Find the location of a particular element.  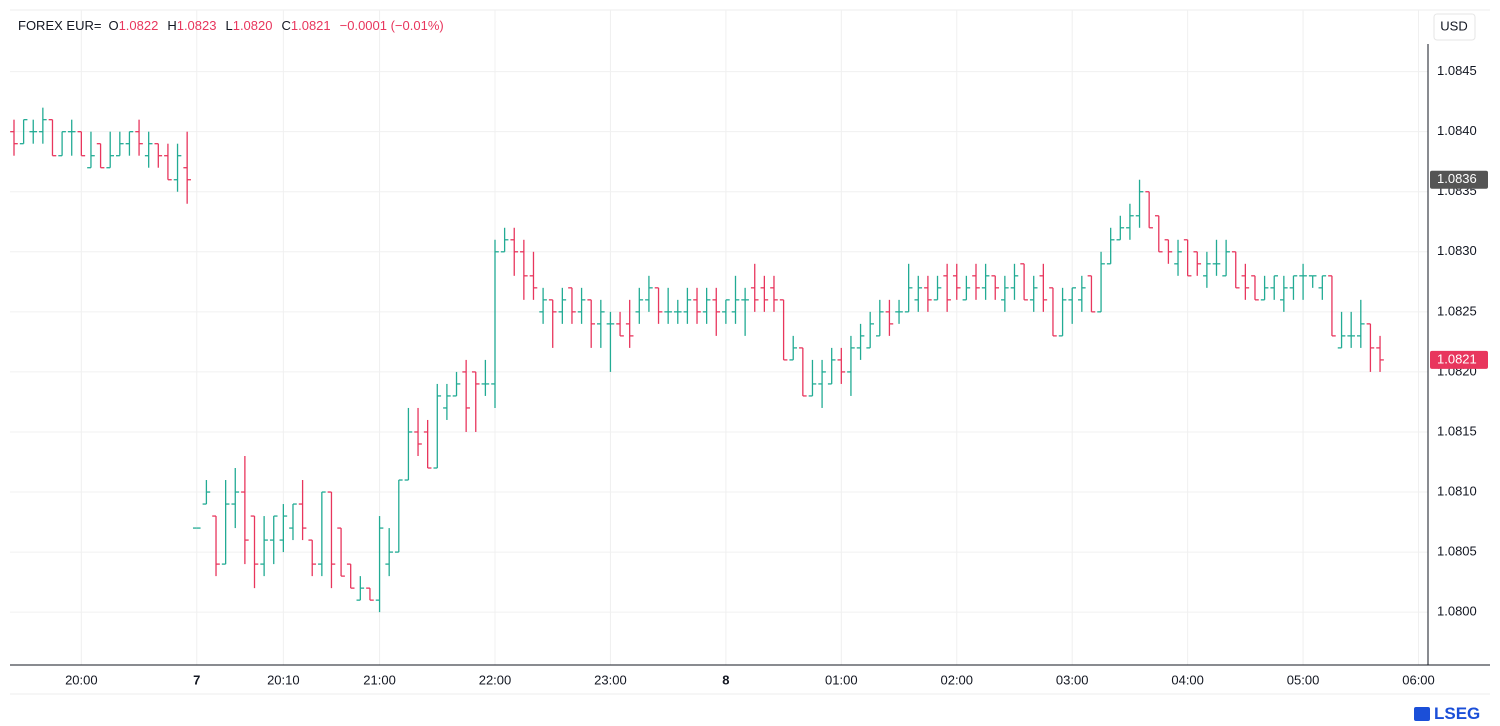

field-key: L is located at coordinates (229, 25).